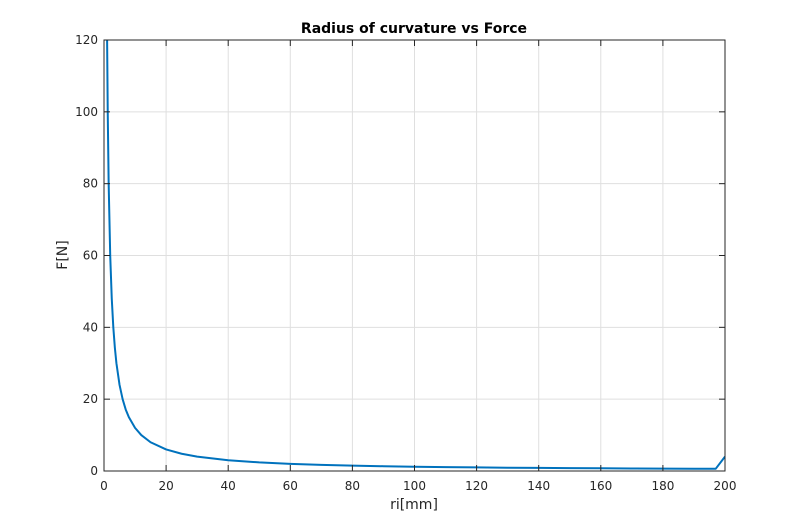 The image size is (801, 529). What do you see at coordinates (414, 505) in the screenshot?
I see `x-axis-label: ri[mm]` at bounding box center [414, 505].